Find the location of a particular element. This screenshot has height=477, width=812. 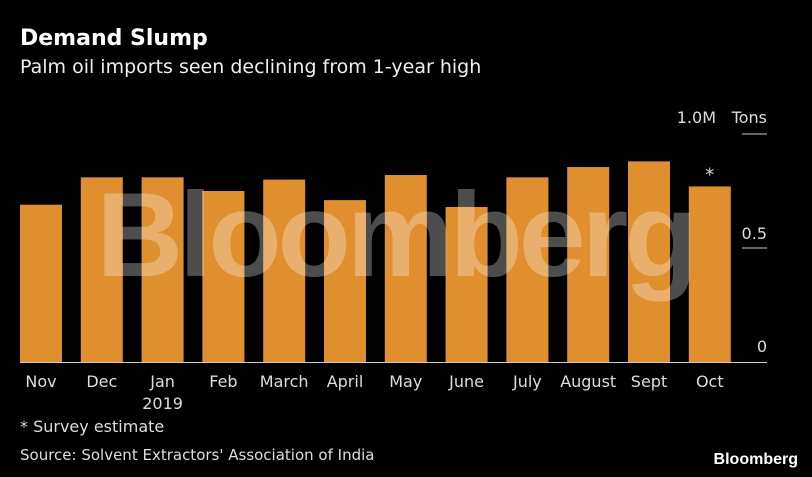

x-tick-label: May is located at coordinates (405, 381).